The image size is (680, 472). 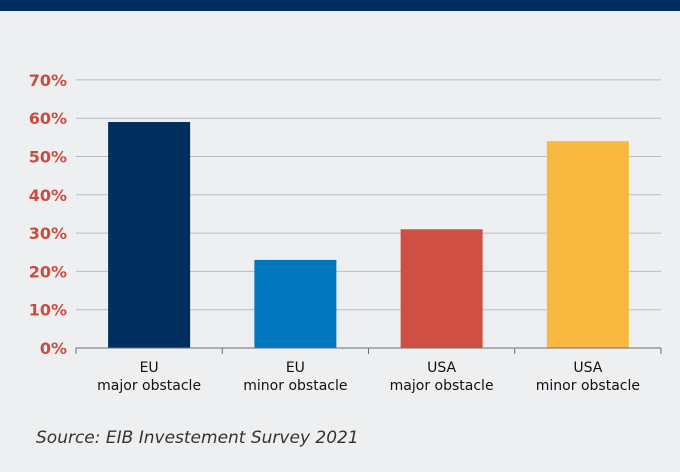 What do you see at coordinates (197, 438) in the screenshot?
I see `source-note: Source: EIB Investement Survey 2021` at bounding box center [197, 438].